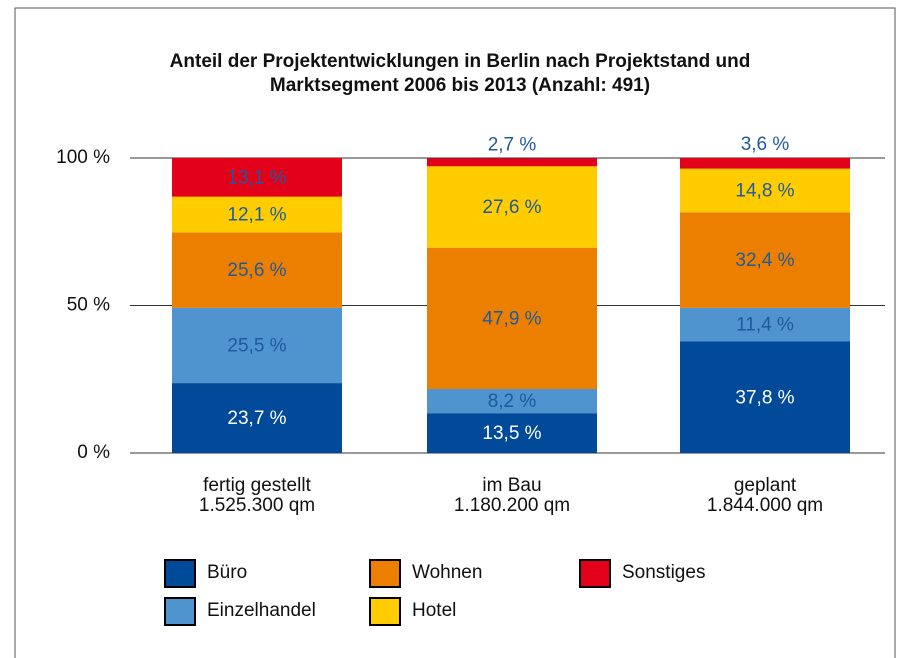  I want to click on value-label: 47,9 %, so click(511, 318).